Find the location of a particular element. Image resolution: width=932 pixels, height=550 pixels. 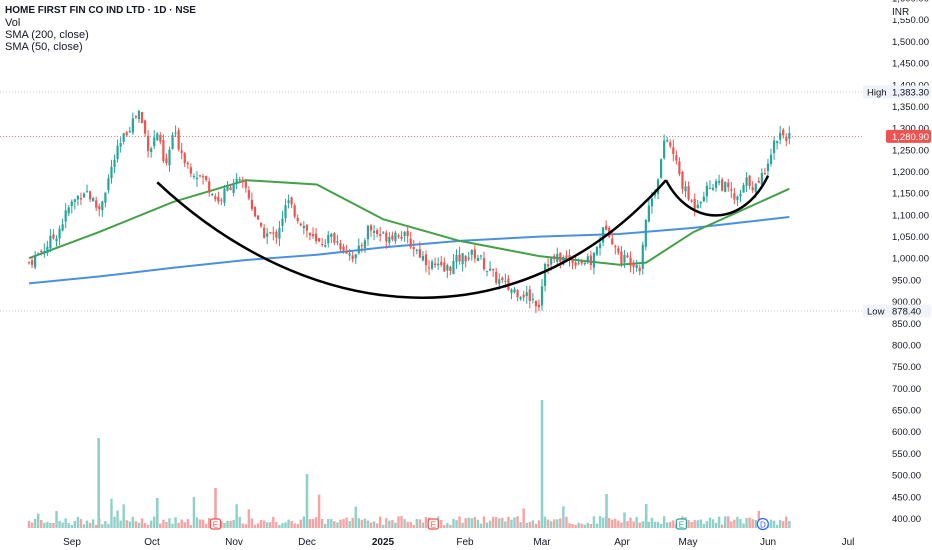

event-marker-d: D is located at coordinates (762, 524).